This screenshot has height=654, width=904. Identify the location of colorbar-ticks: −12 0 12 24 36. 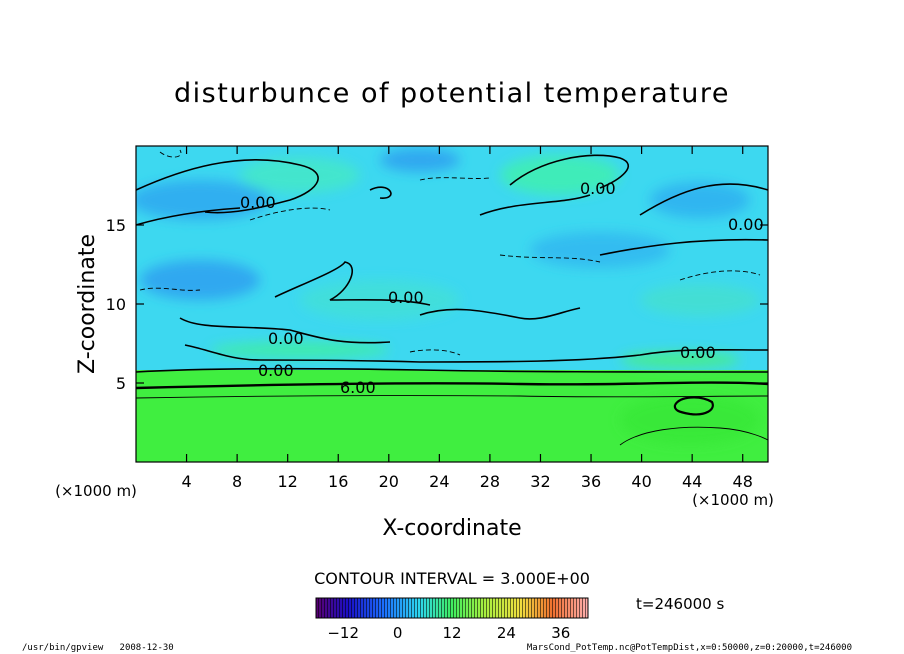
(448, 633).